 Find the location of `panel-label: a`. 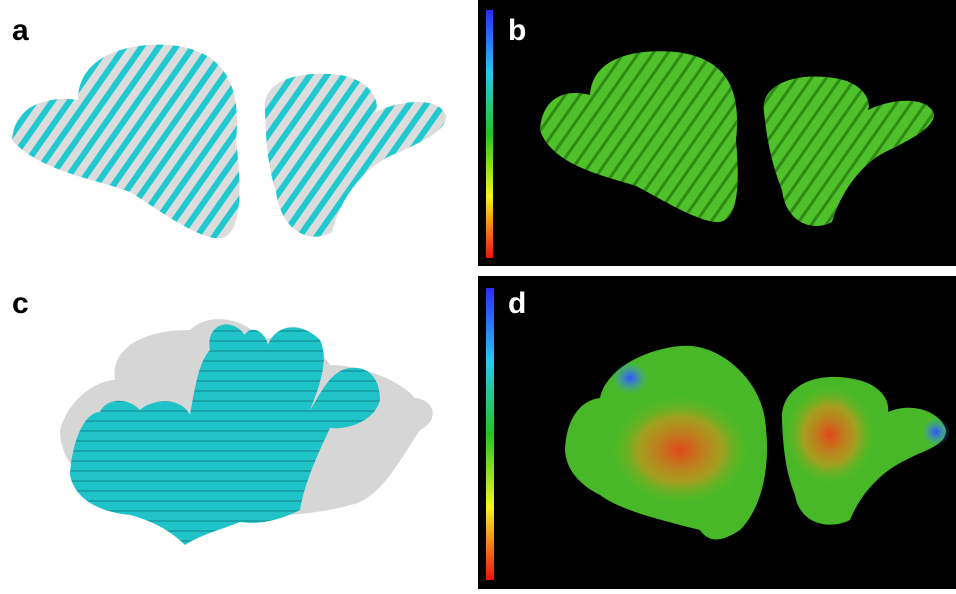

panel-label: a is located at coordinates (20, 30).